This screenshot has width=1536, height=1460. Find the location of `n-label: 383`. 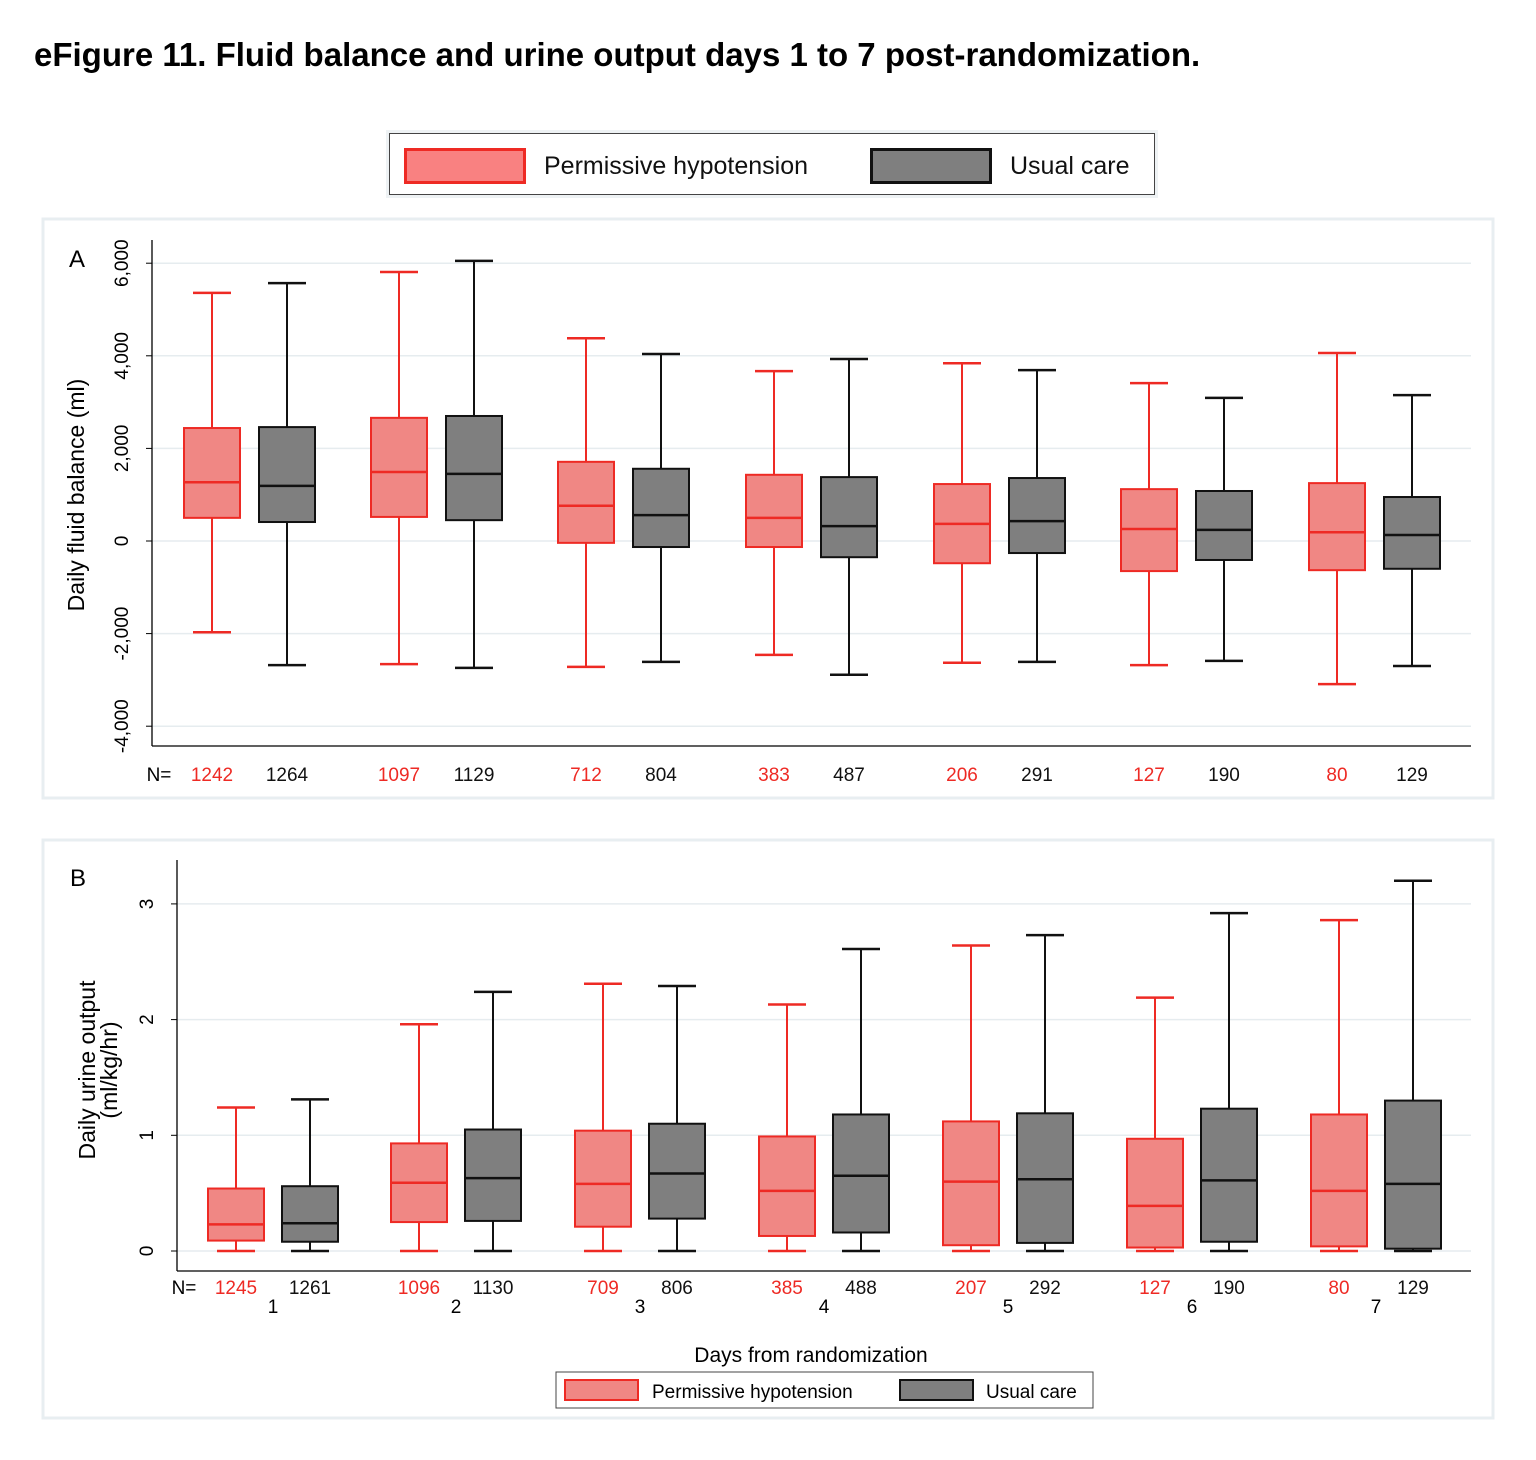

n-label: 383 is located at coordinates (774, 775).